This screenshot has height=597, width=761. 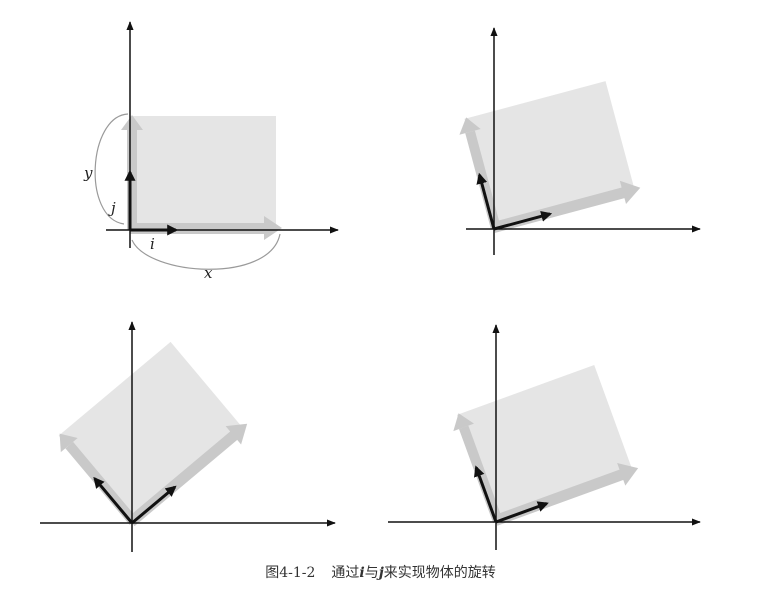 I want to click on caption-vec-j: j, so click(x=381, y=573).